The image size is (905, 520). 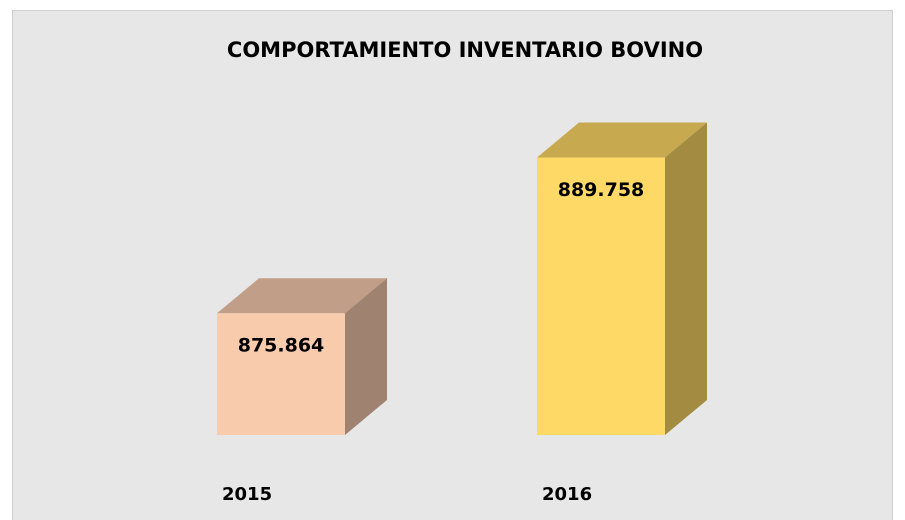 I want to click on chart-title: COMPORTAMIENTO INVENTARIO BOVINO, so click(x=465, y=50).